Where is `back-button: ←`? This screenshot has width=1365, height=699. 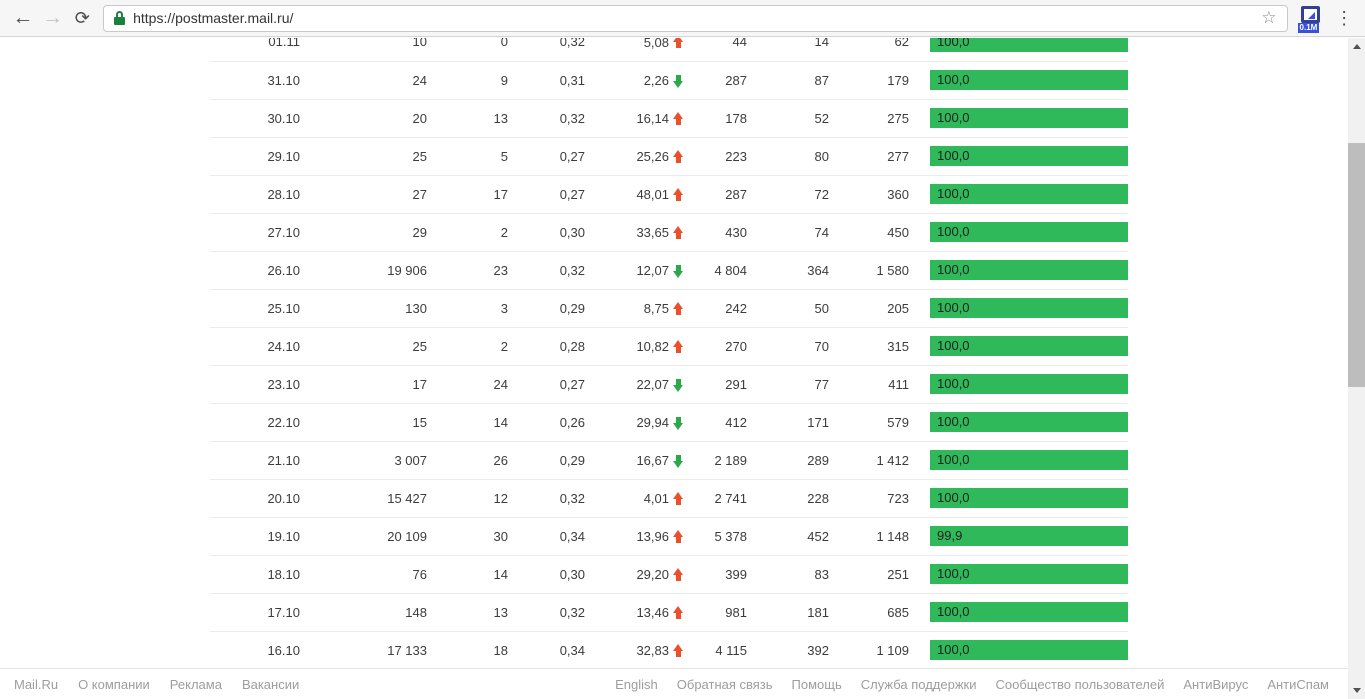
back-button: ← is located at coordinates (23, 17).